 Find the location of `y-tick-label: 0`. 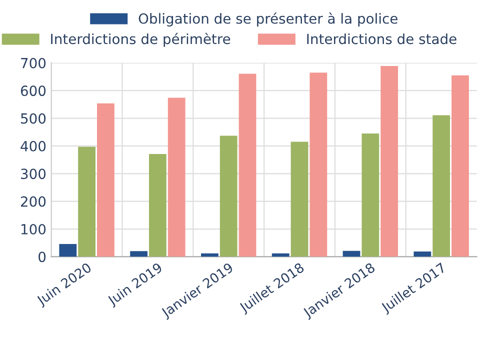

y-tick-label: 0 is located at coordinates (42, 257).